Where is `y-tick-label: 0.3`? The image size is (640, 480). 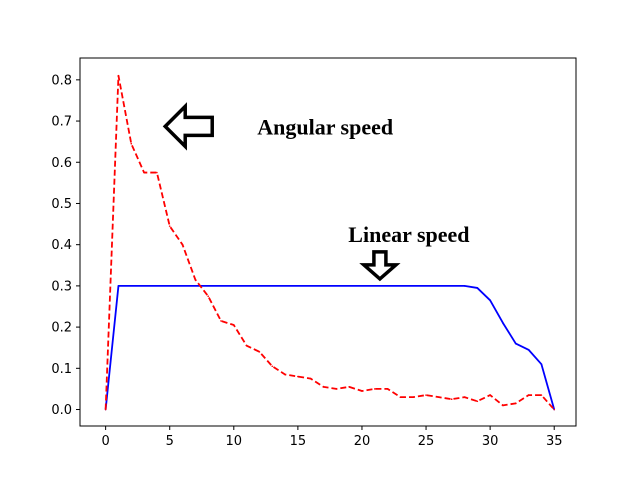
y-tick-label: 0.3 is located at coordinates (61, 286).